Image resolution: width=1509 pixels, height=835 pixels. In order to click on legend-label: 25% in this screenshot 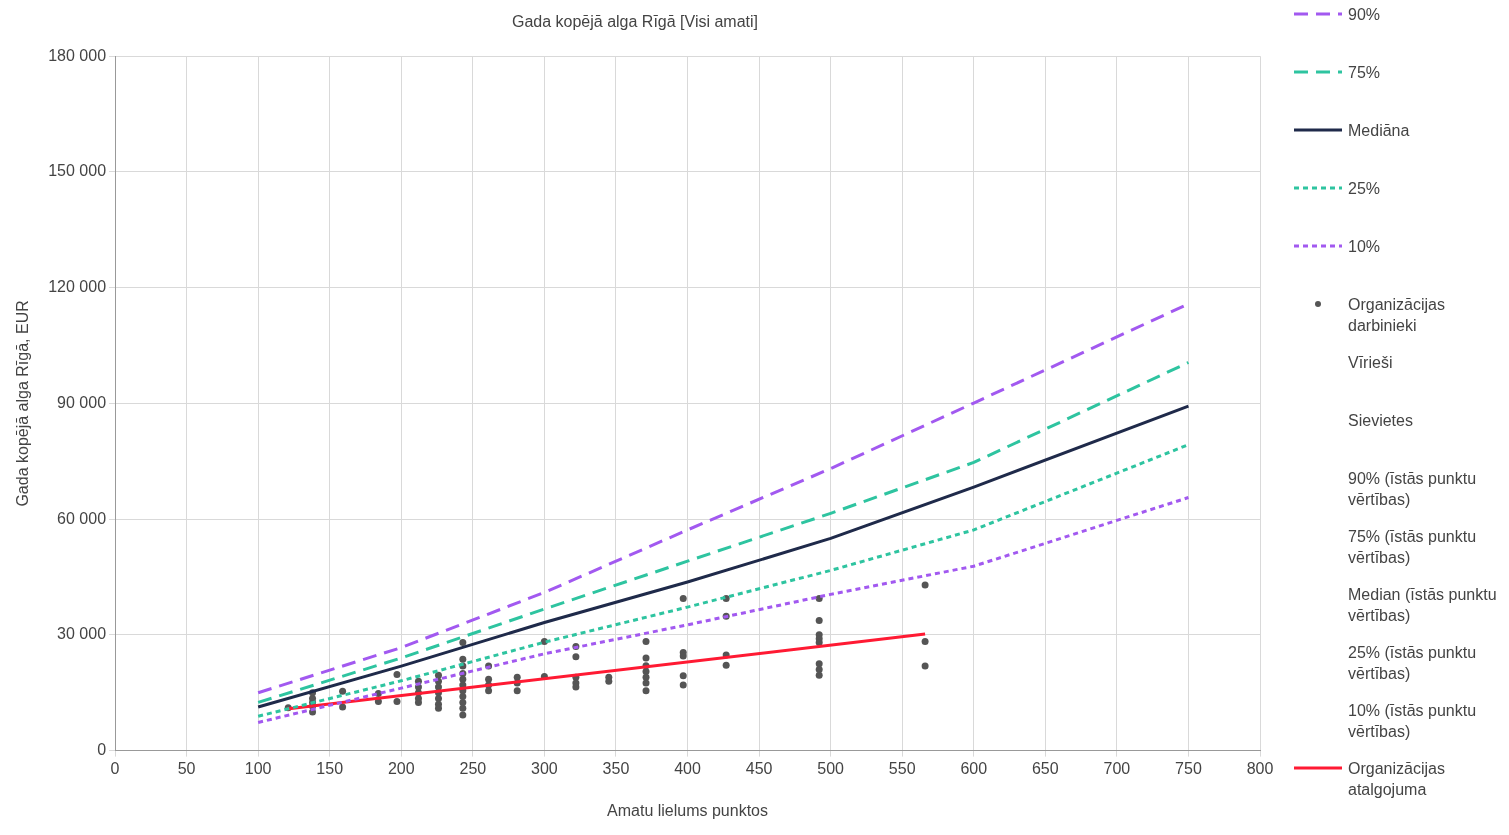, I will do `click(1364, 189)`.